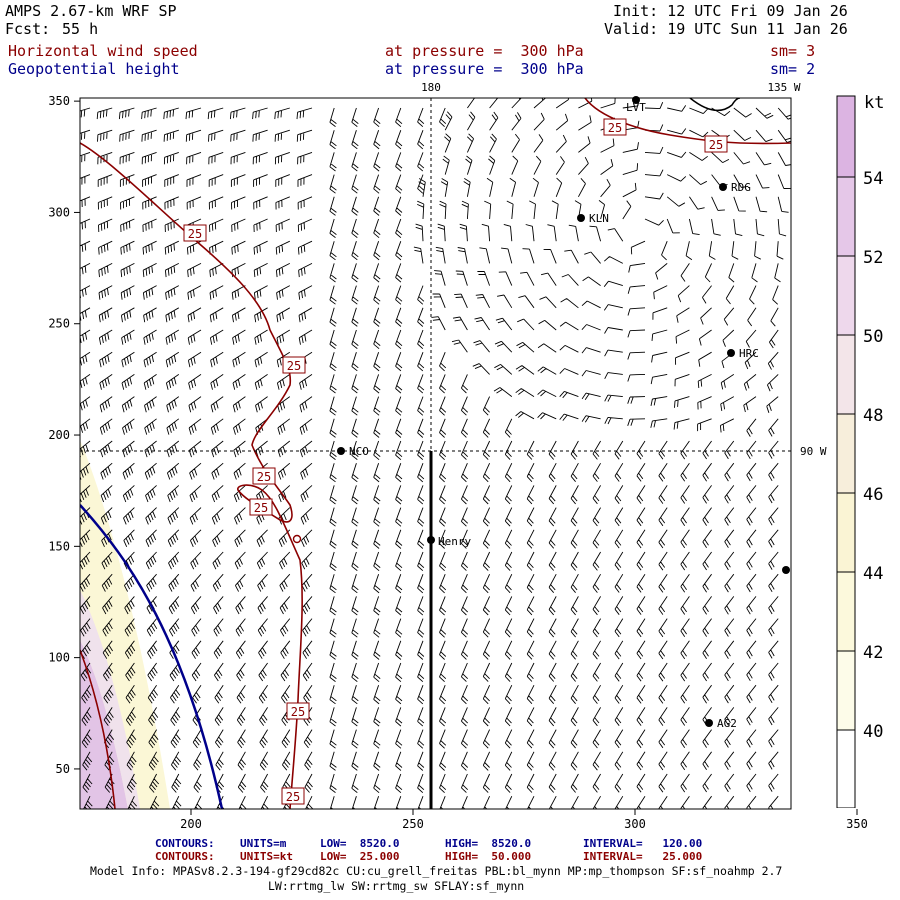  Describe the element at coordinates (454, 541) in the screenshot. I see `svg-text: Henry` at that location.